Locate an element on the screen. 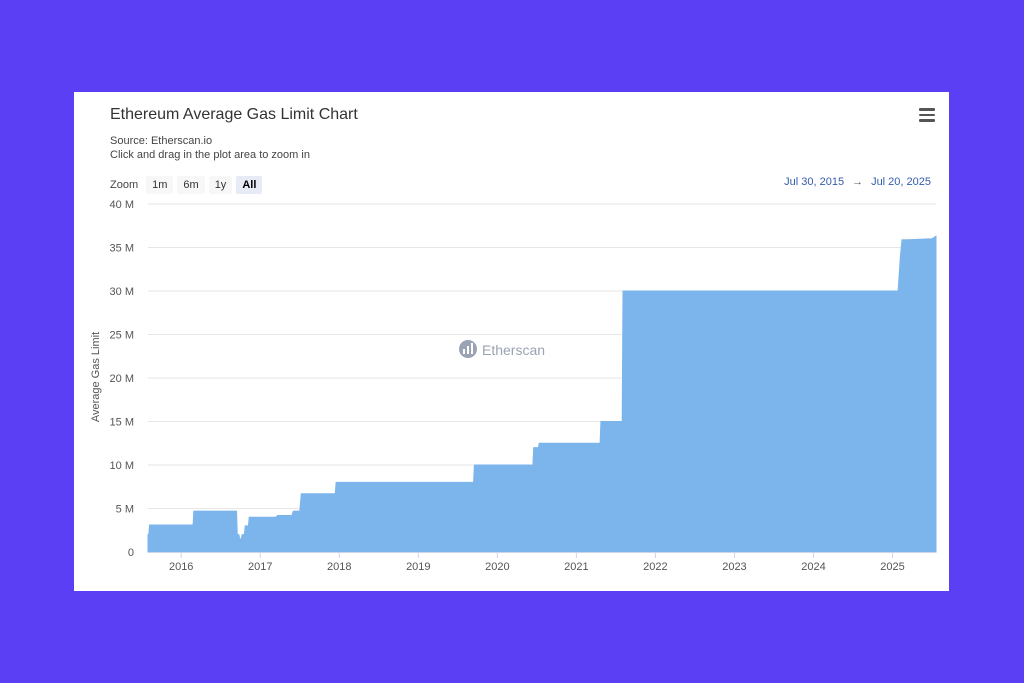 The height and width of the screenshot is (683, 1024). etherscan-logo-icon is located at coordinates (468, 349).